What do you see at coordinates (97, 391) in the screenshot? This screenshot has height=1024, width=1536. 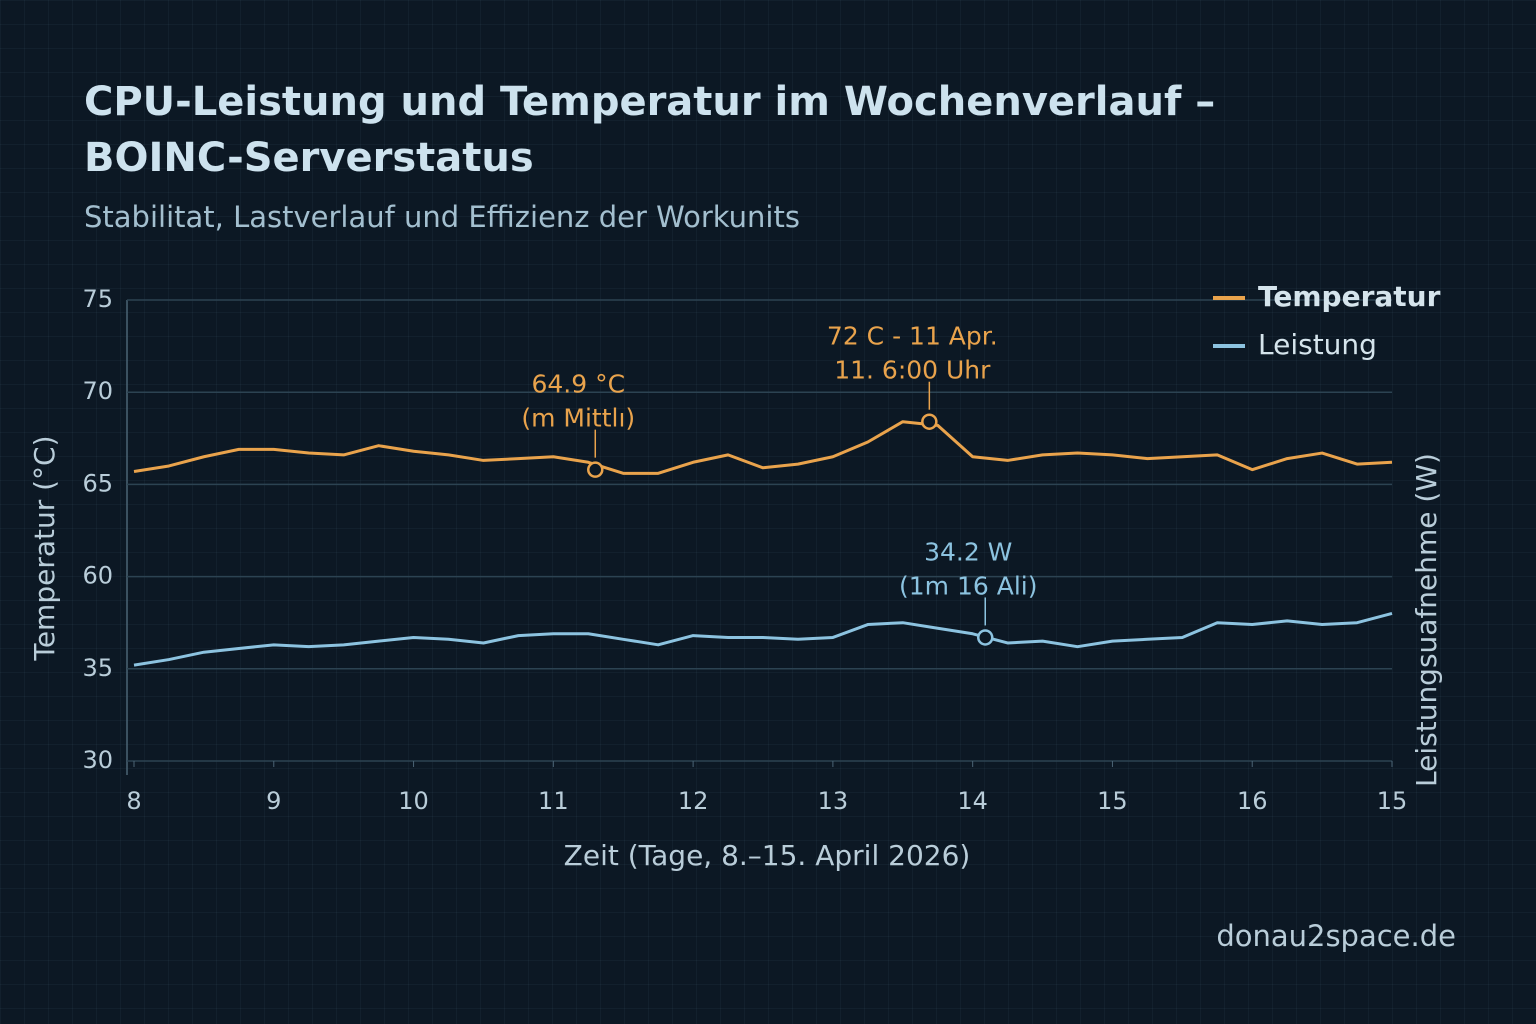 I see `y-tick-label: 70` at bounding box center [97, 391].